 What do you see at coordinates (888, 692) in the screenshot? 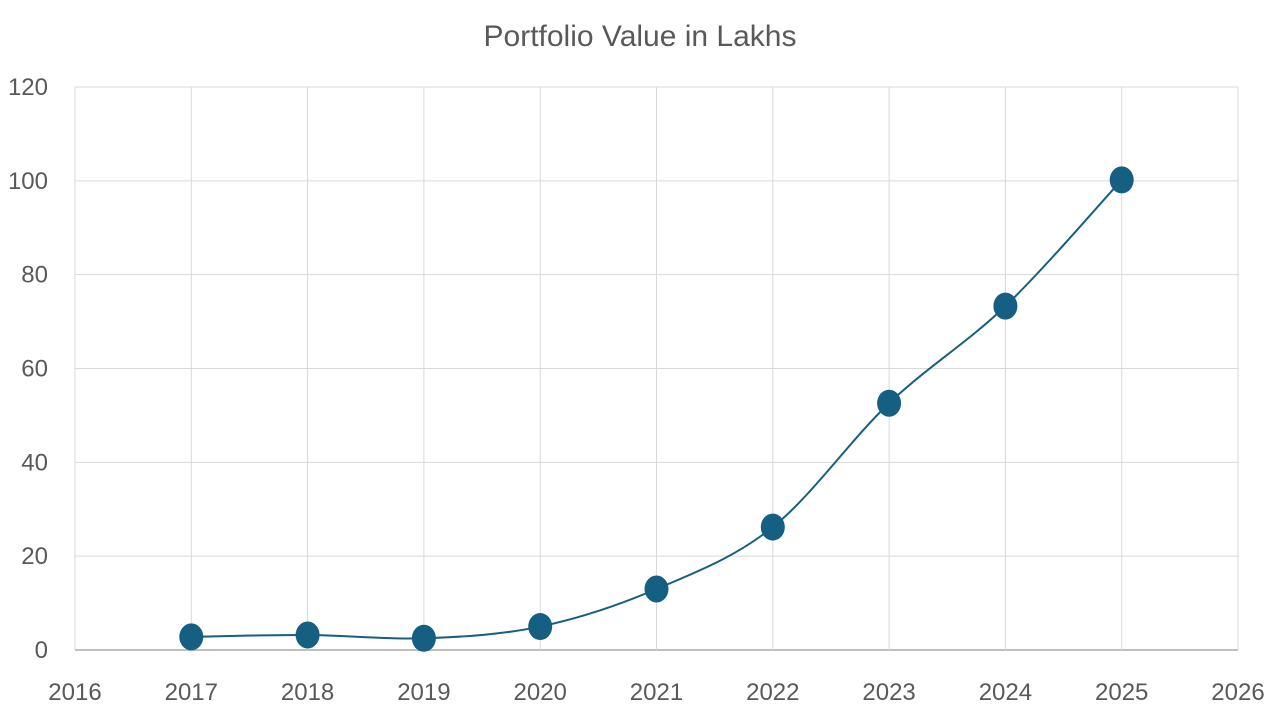
I see `x-tick-label: 2023` at bounding box center [888, 692].